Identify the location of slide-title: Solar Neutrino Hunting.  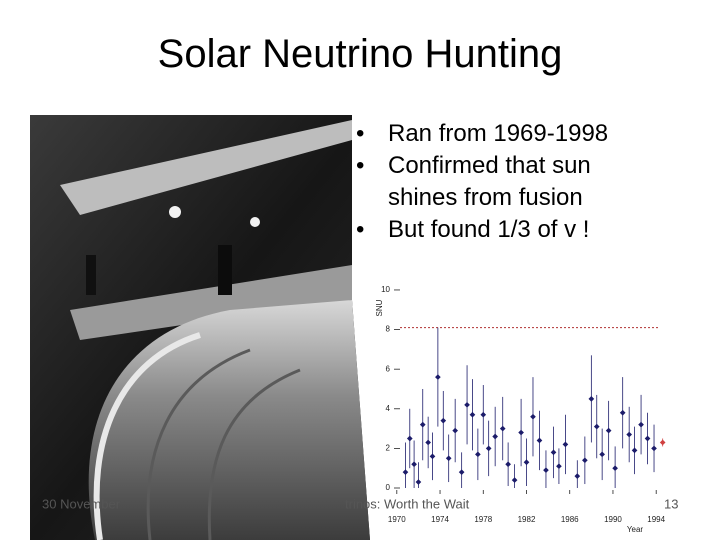
(360, 54).